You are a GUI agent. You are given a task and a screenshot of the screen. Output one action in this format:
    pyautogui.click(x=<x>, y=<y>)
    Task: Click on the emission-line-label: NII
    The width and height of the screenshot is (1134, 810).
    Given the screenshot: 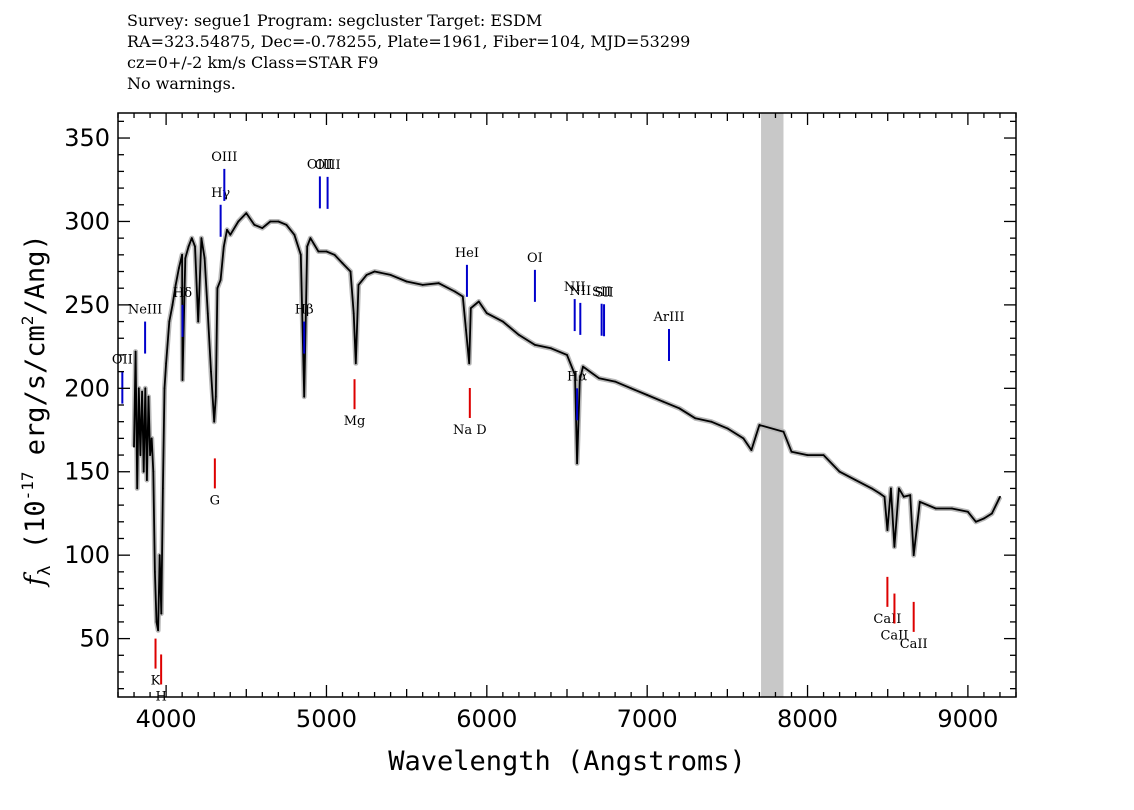 What is the action you would take?
    pyautogui.click(x=580, y=291)
    